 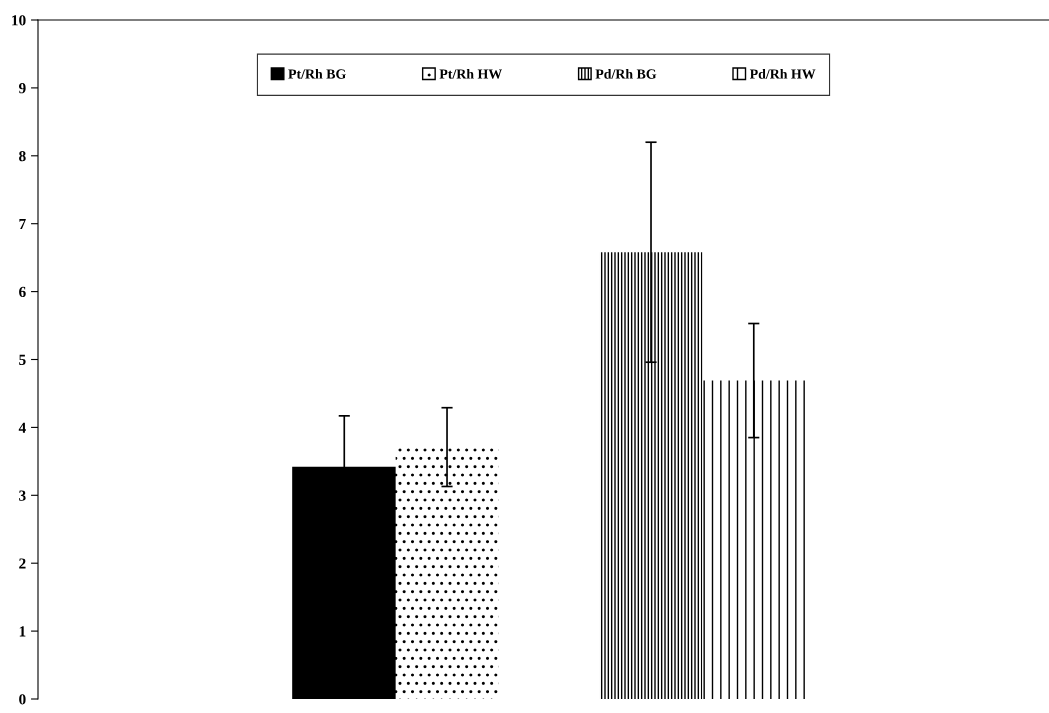 What do you see at coordinates (22, 495) in the screenshot?
I see `y-tick-label: 3` at bounding box center [22, 495].